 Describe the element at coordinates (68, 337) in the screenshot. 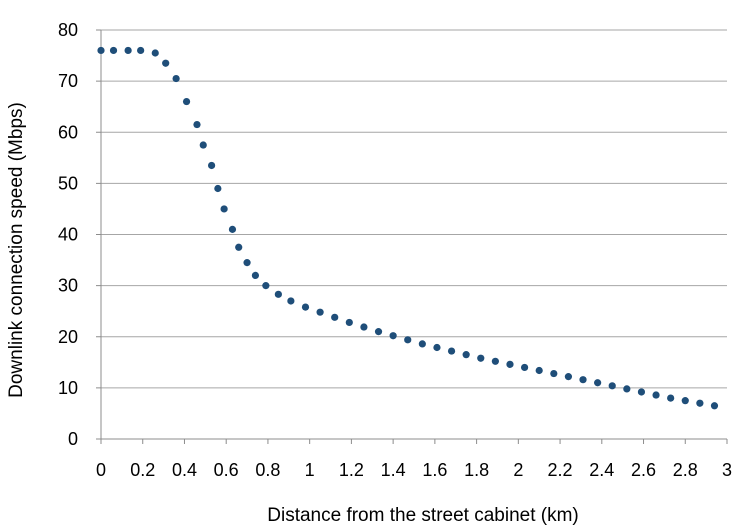

I see `y-tick-label: 20` at that location.